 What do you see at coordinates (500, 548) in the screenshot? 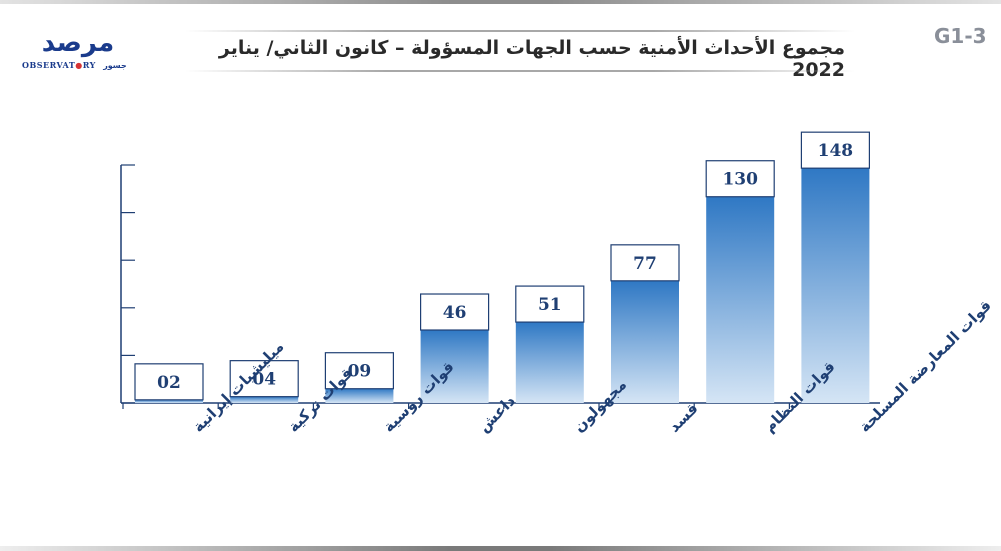
I see `bottom-decorative-rule` at bounding box center [500, 548].